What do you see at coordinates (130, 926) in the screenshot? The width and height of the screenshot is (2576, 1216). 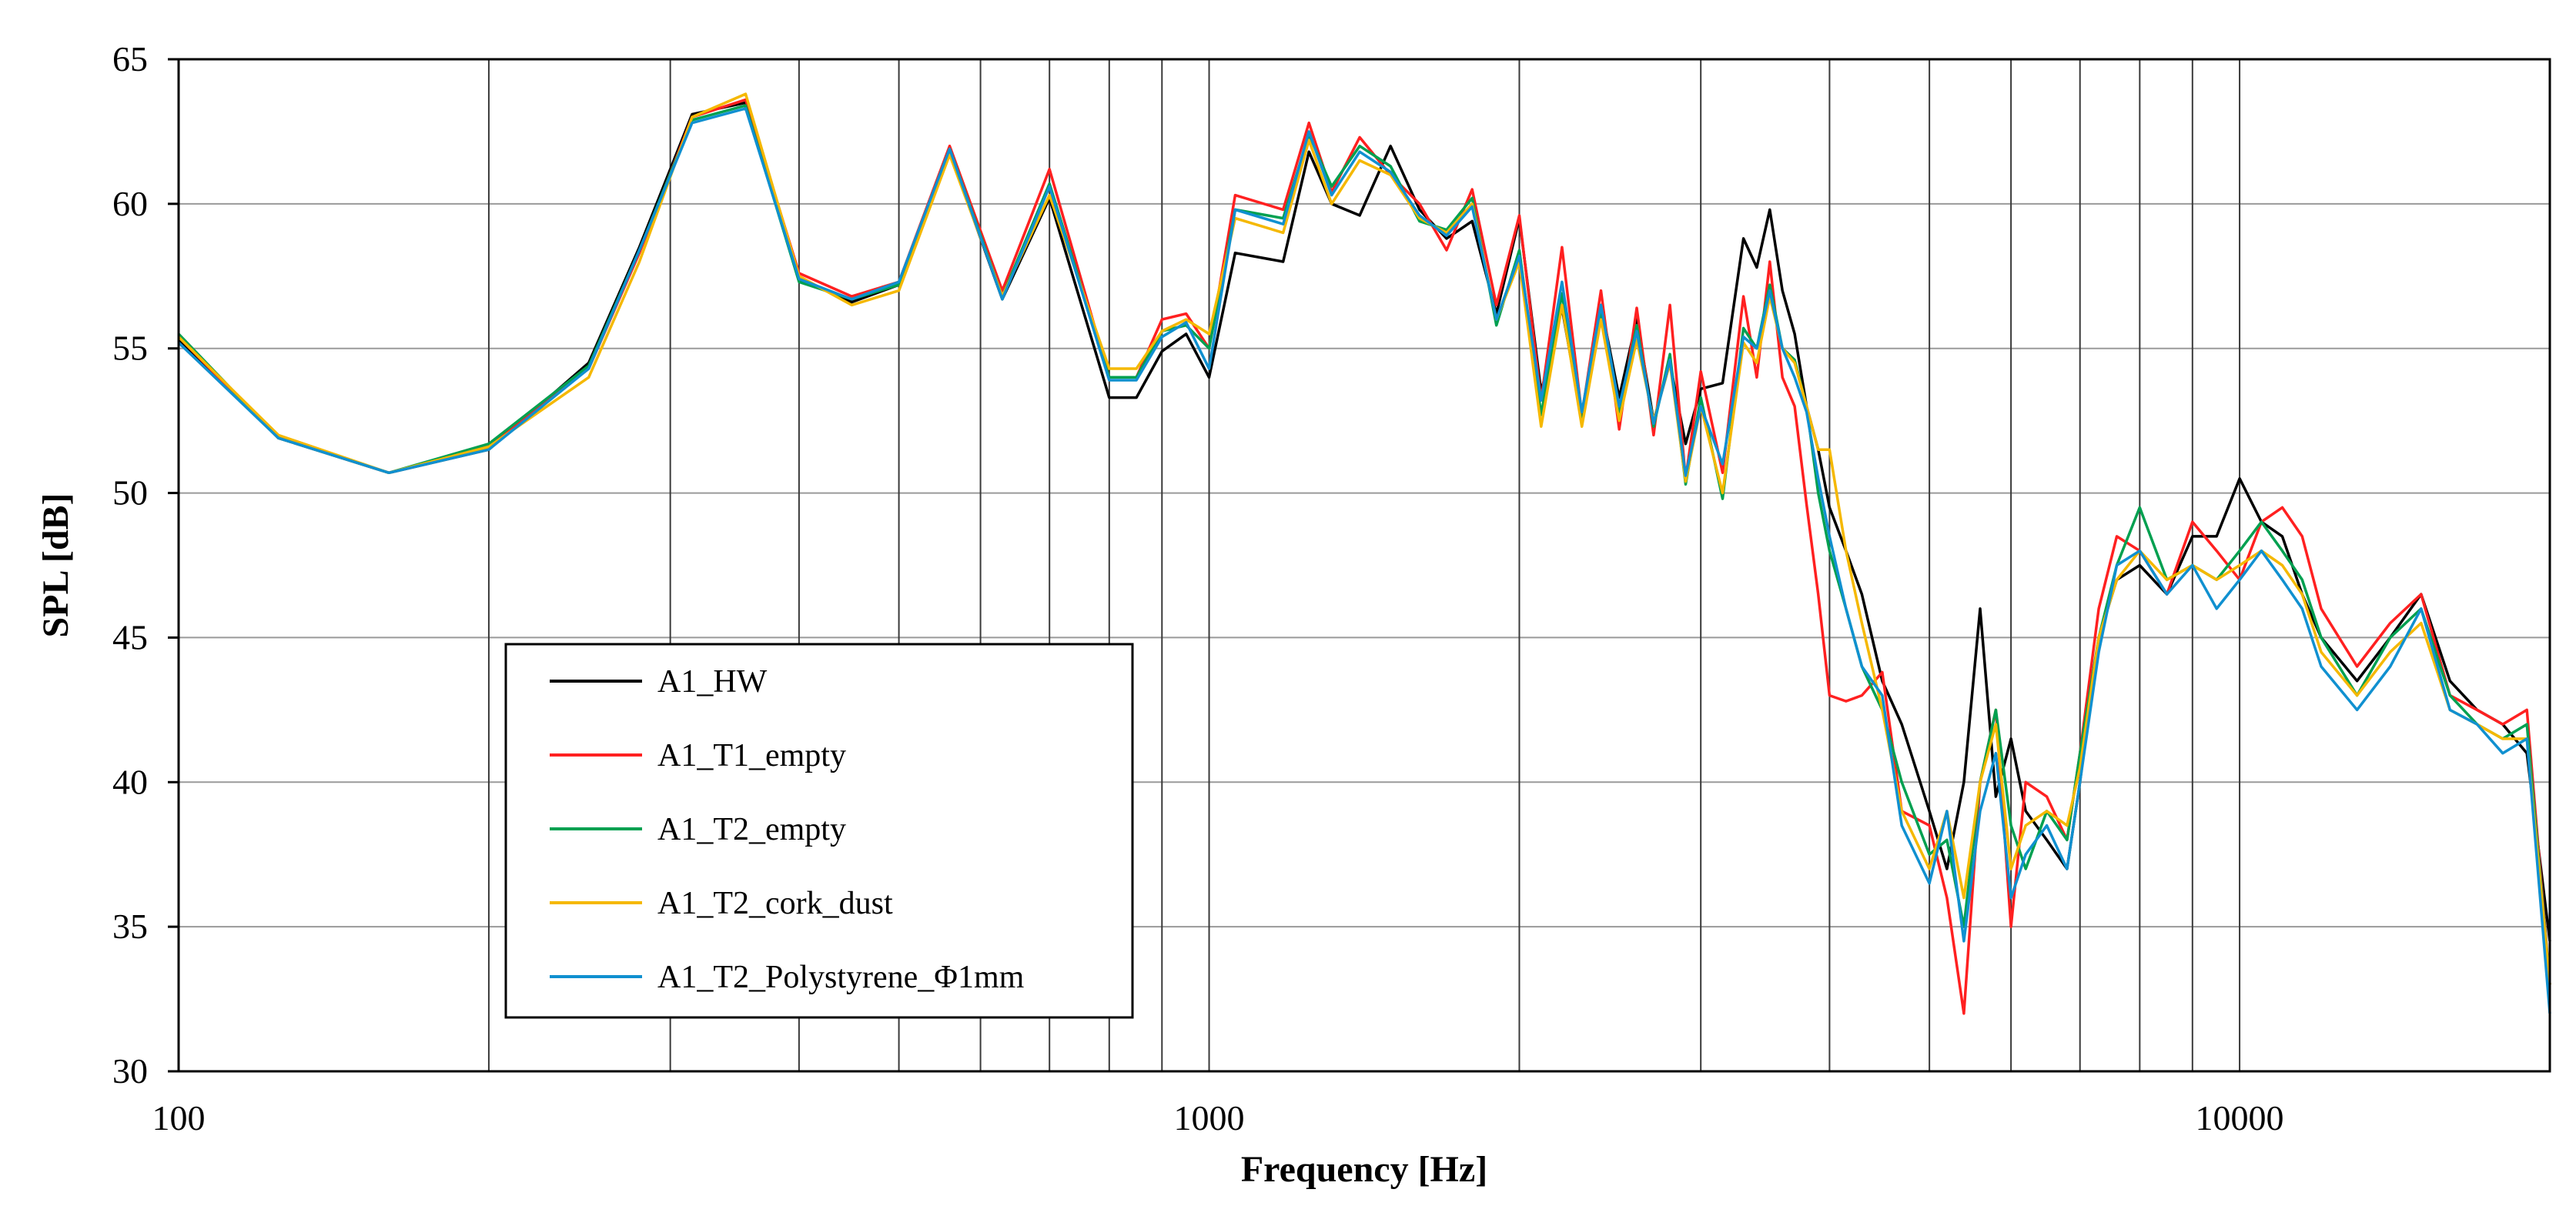 I see `y-tick-label-35: 35` at bounding box center [130, 926].